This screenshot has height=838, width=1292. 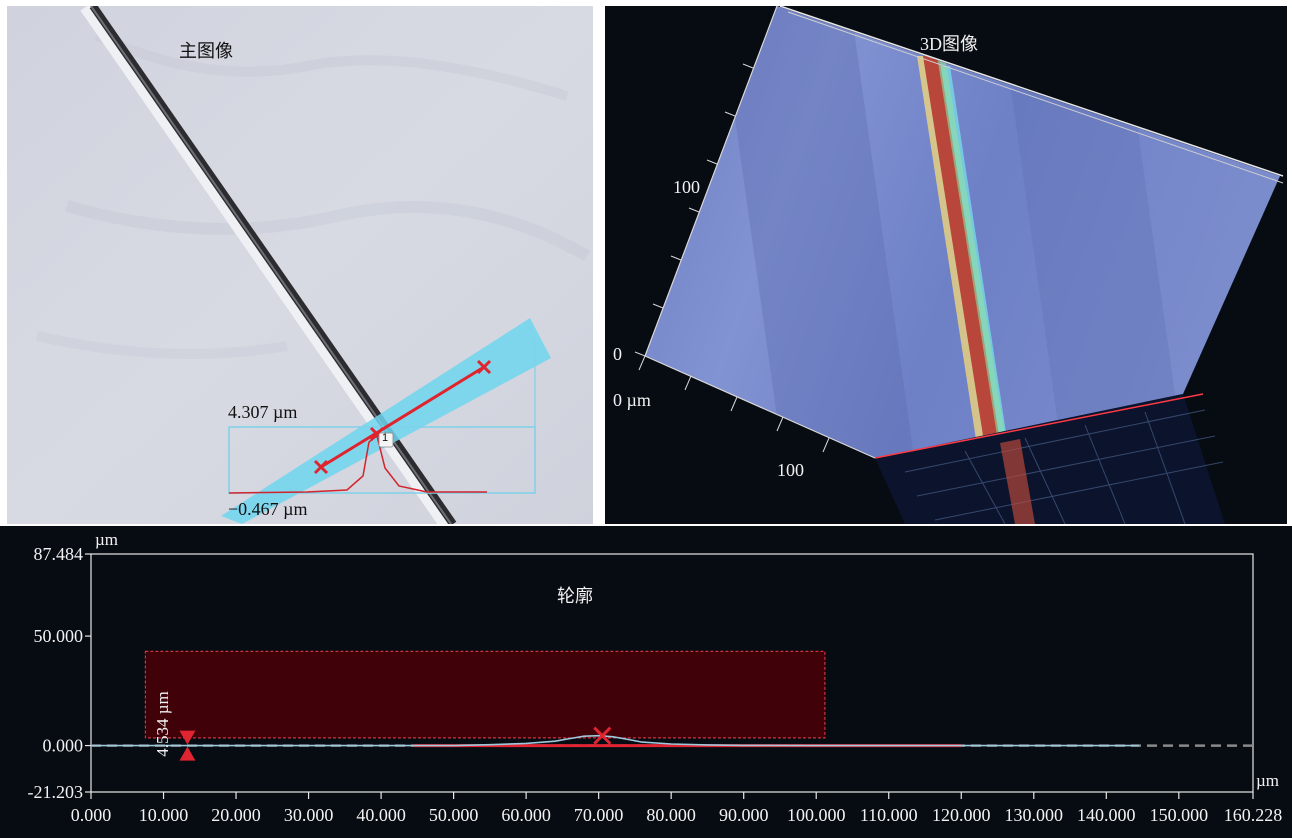 What do you see at coordinates (268, 509) in the screenshot?
I see `height-min-label: −0.467 µm` at bounding box center [268, 509].